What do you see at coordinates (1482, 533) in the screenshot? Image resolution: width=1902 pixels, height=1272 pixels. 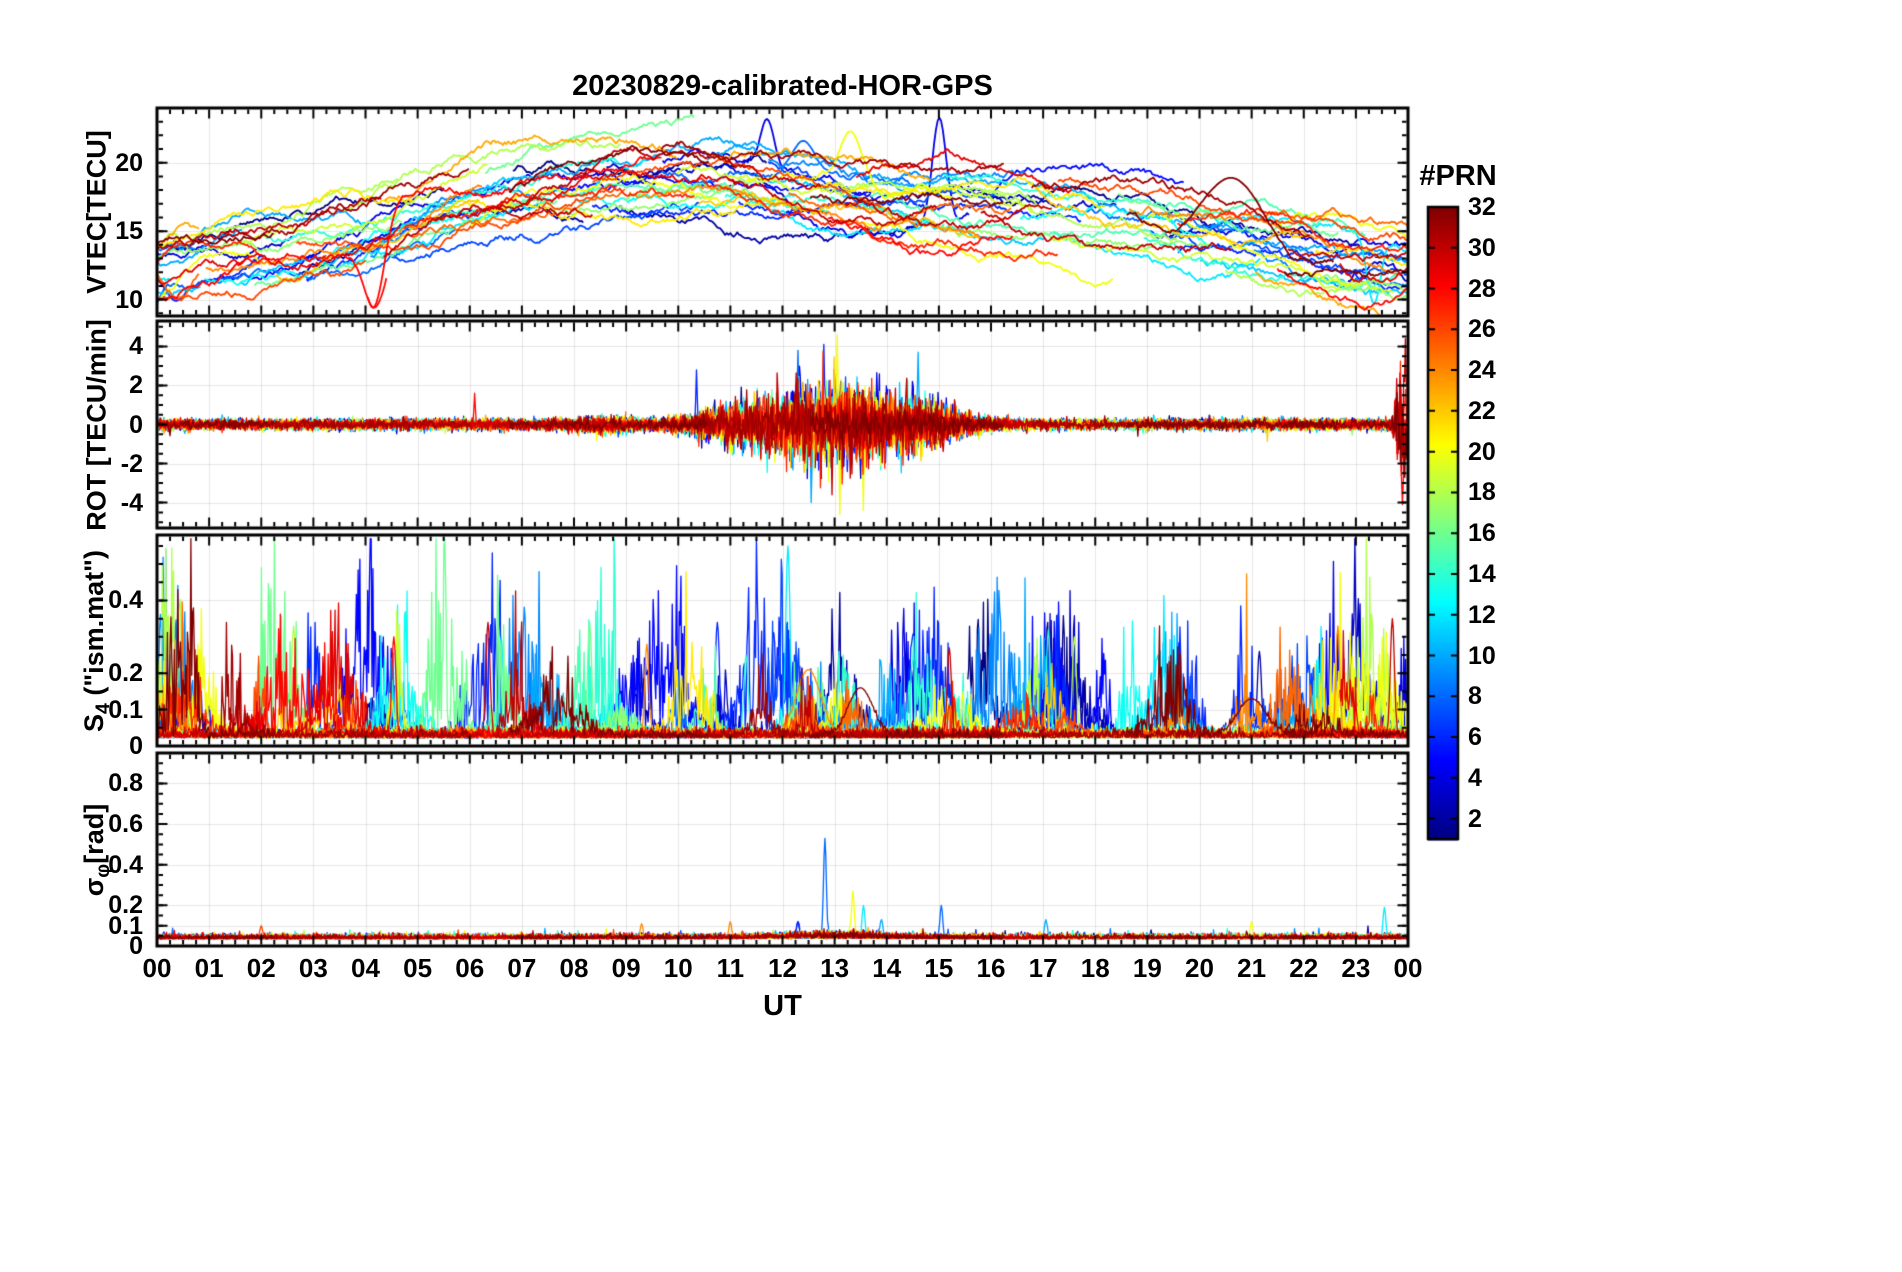 I see `colorbar-tick-label: 16` at bounding box center [1482, 533].